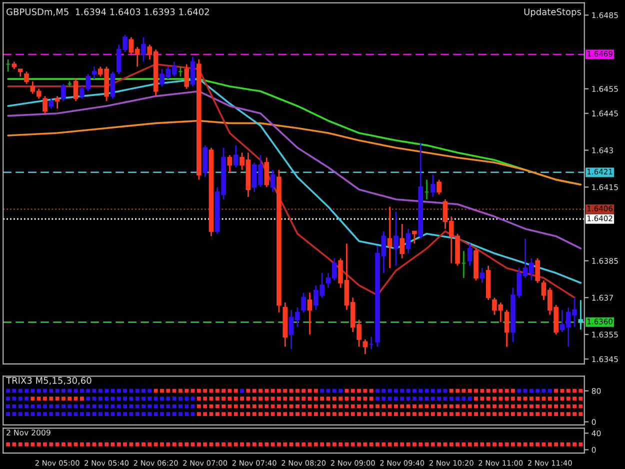  I want to click on line-series, so click(294, 153).